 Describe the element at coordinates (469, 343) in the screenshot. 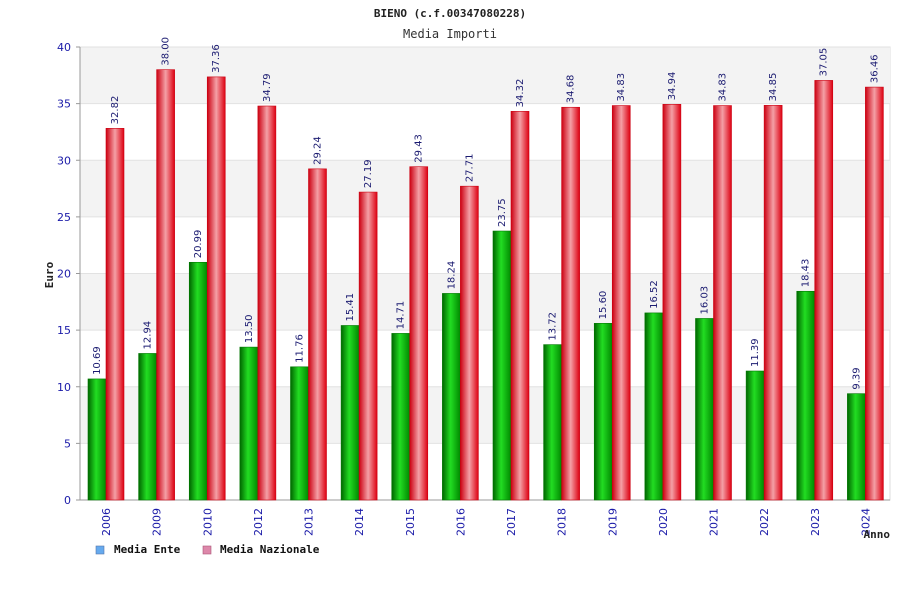

I see `bar-media-nazionale-2016` at that location.